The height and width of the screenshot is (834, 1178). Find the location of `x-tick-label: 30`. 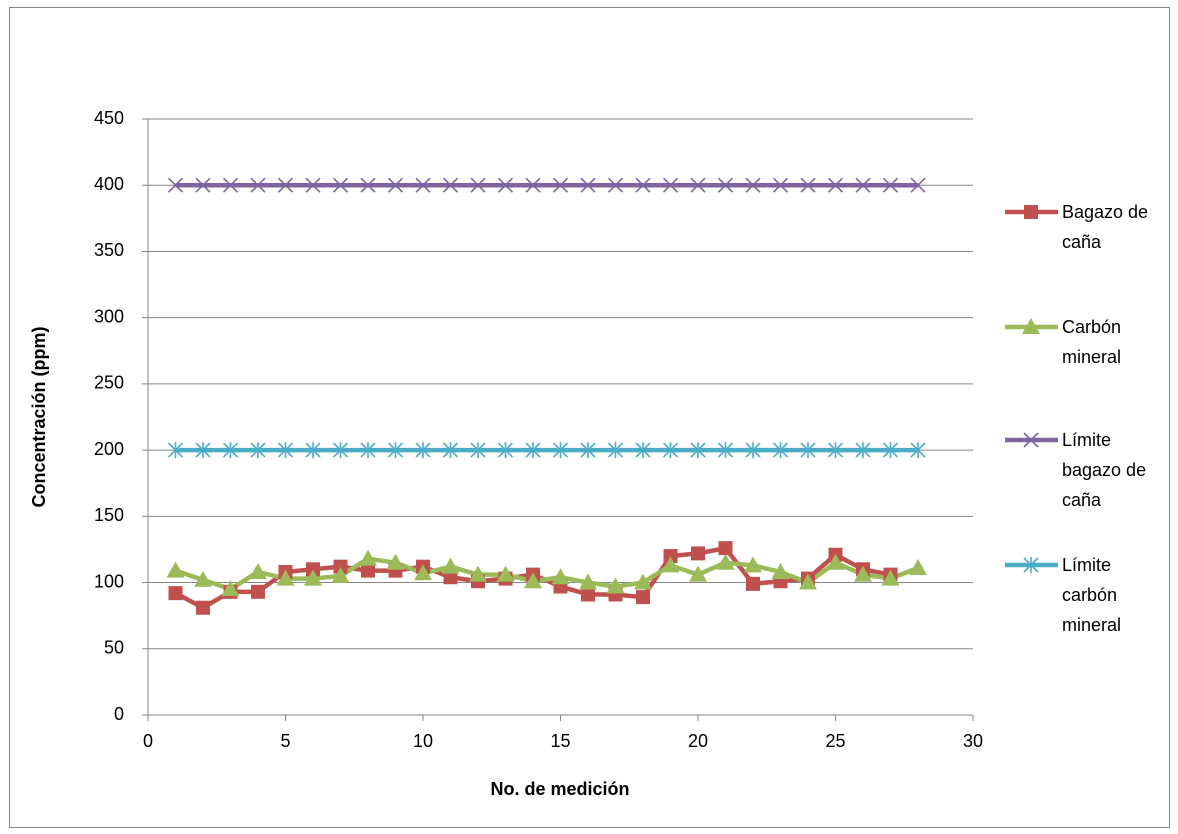

x-tick-label: 30 is located at coordinates (973, 741).